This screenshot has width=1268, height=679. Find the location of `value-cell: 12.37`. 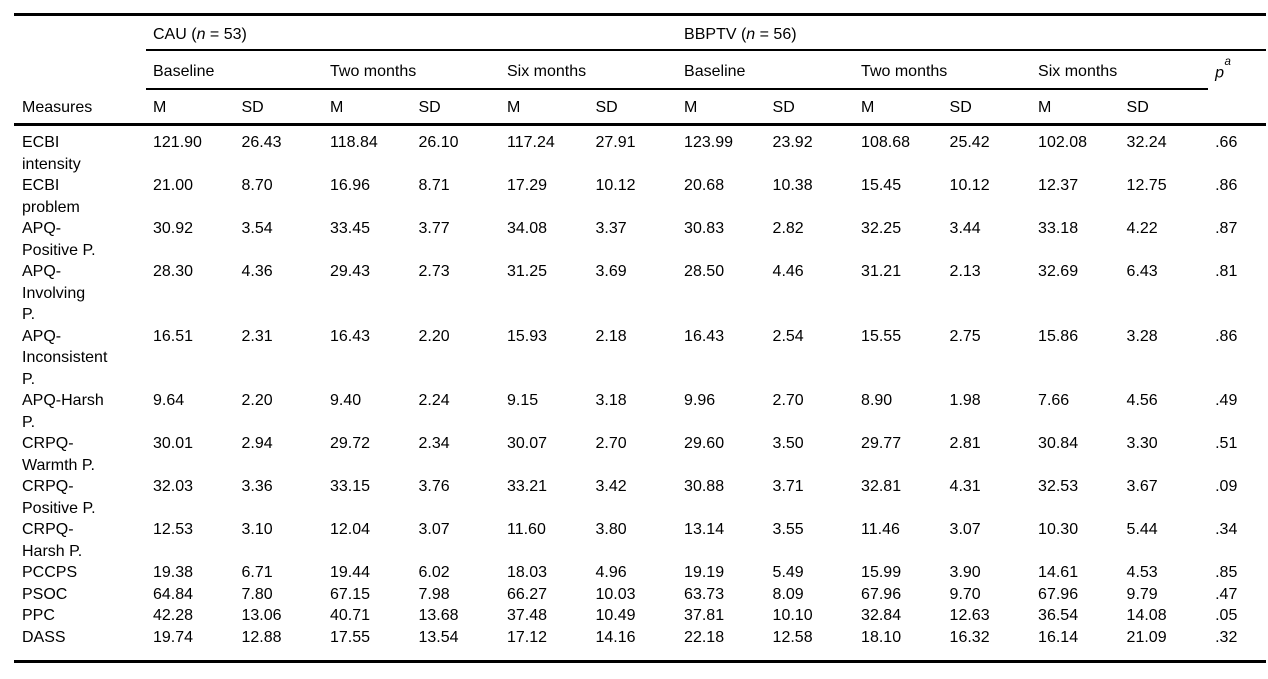

value-cell: 12.37 is located at coordinates (1058, 185).